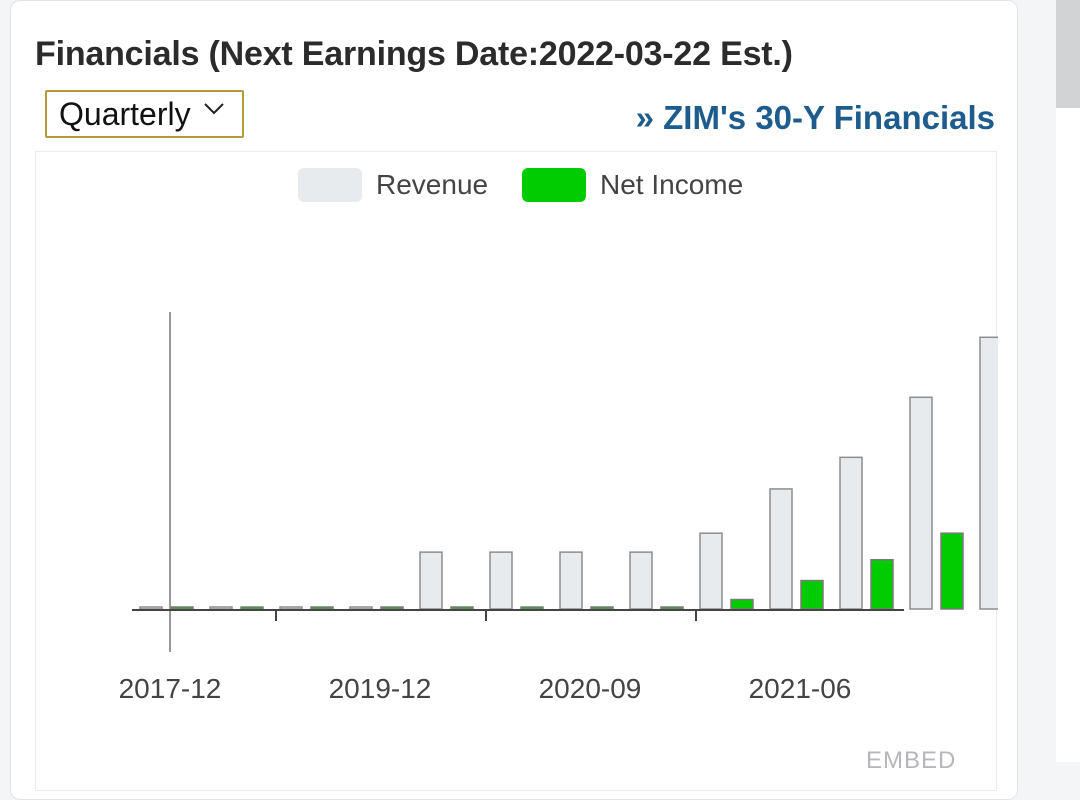 This screenshot has height=800, width=1080. I want to click on period-select: Quarterly, so click(144, 114).